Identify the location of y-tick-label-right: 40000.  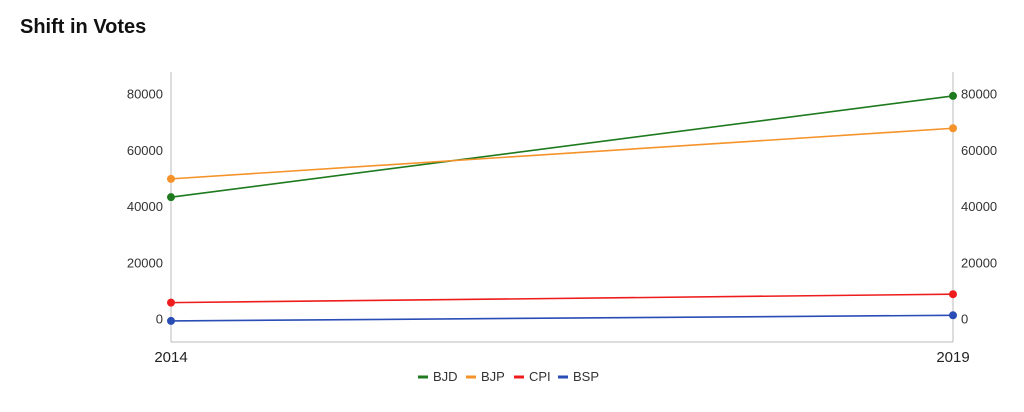
(979, 206).